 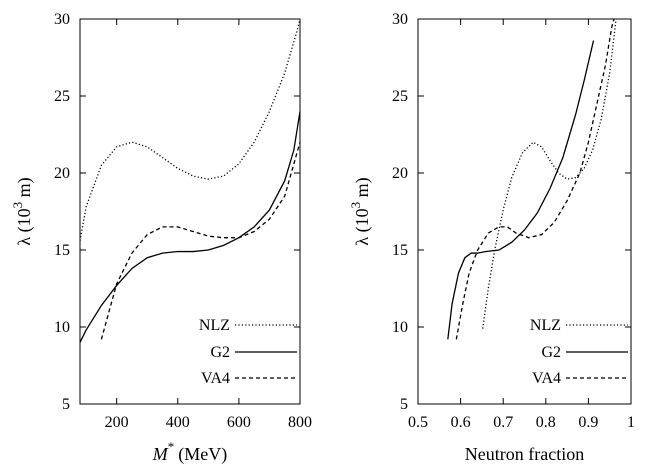 I want to click on x-tick-label: 1, so click(x=631, y=422).